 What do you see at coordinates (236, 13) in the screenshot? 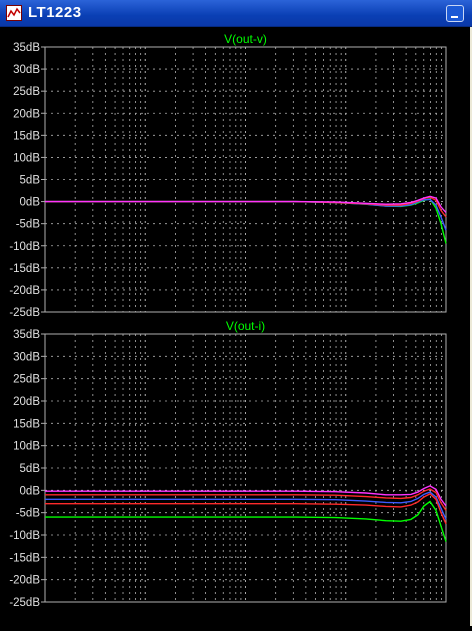
I see `title-bar: LT1223` at bounding box center [236, 13].